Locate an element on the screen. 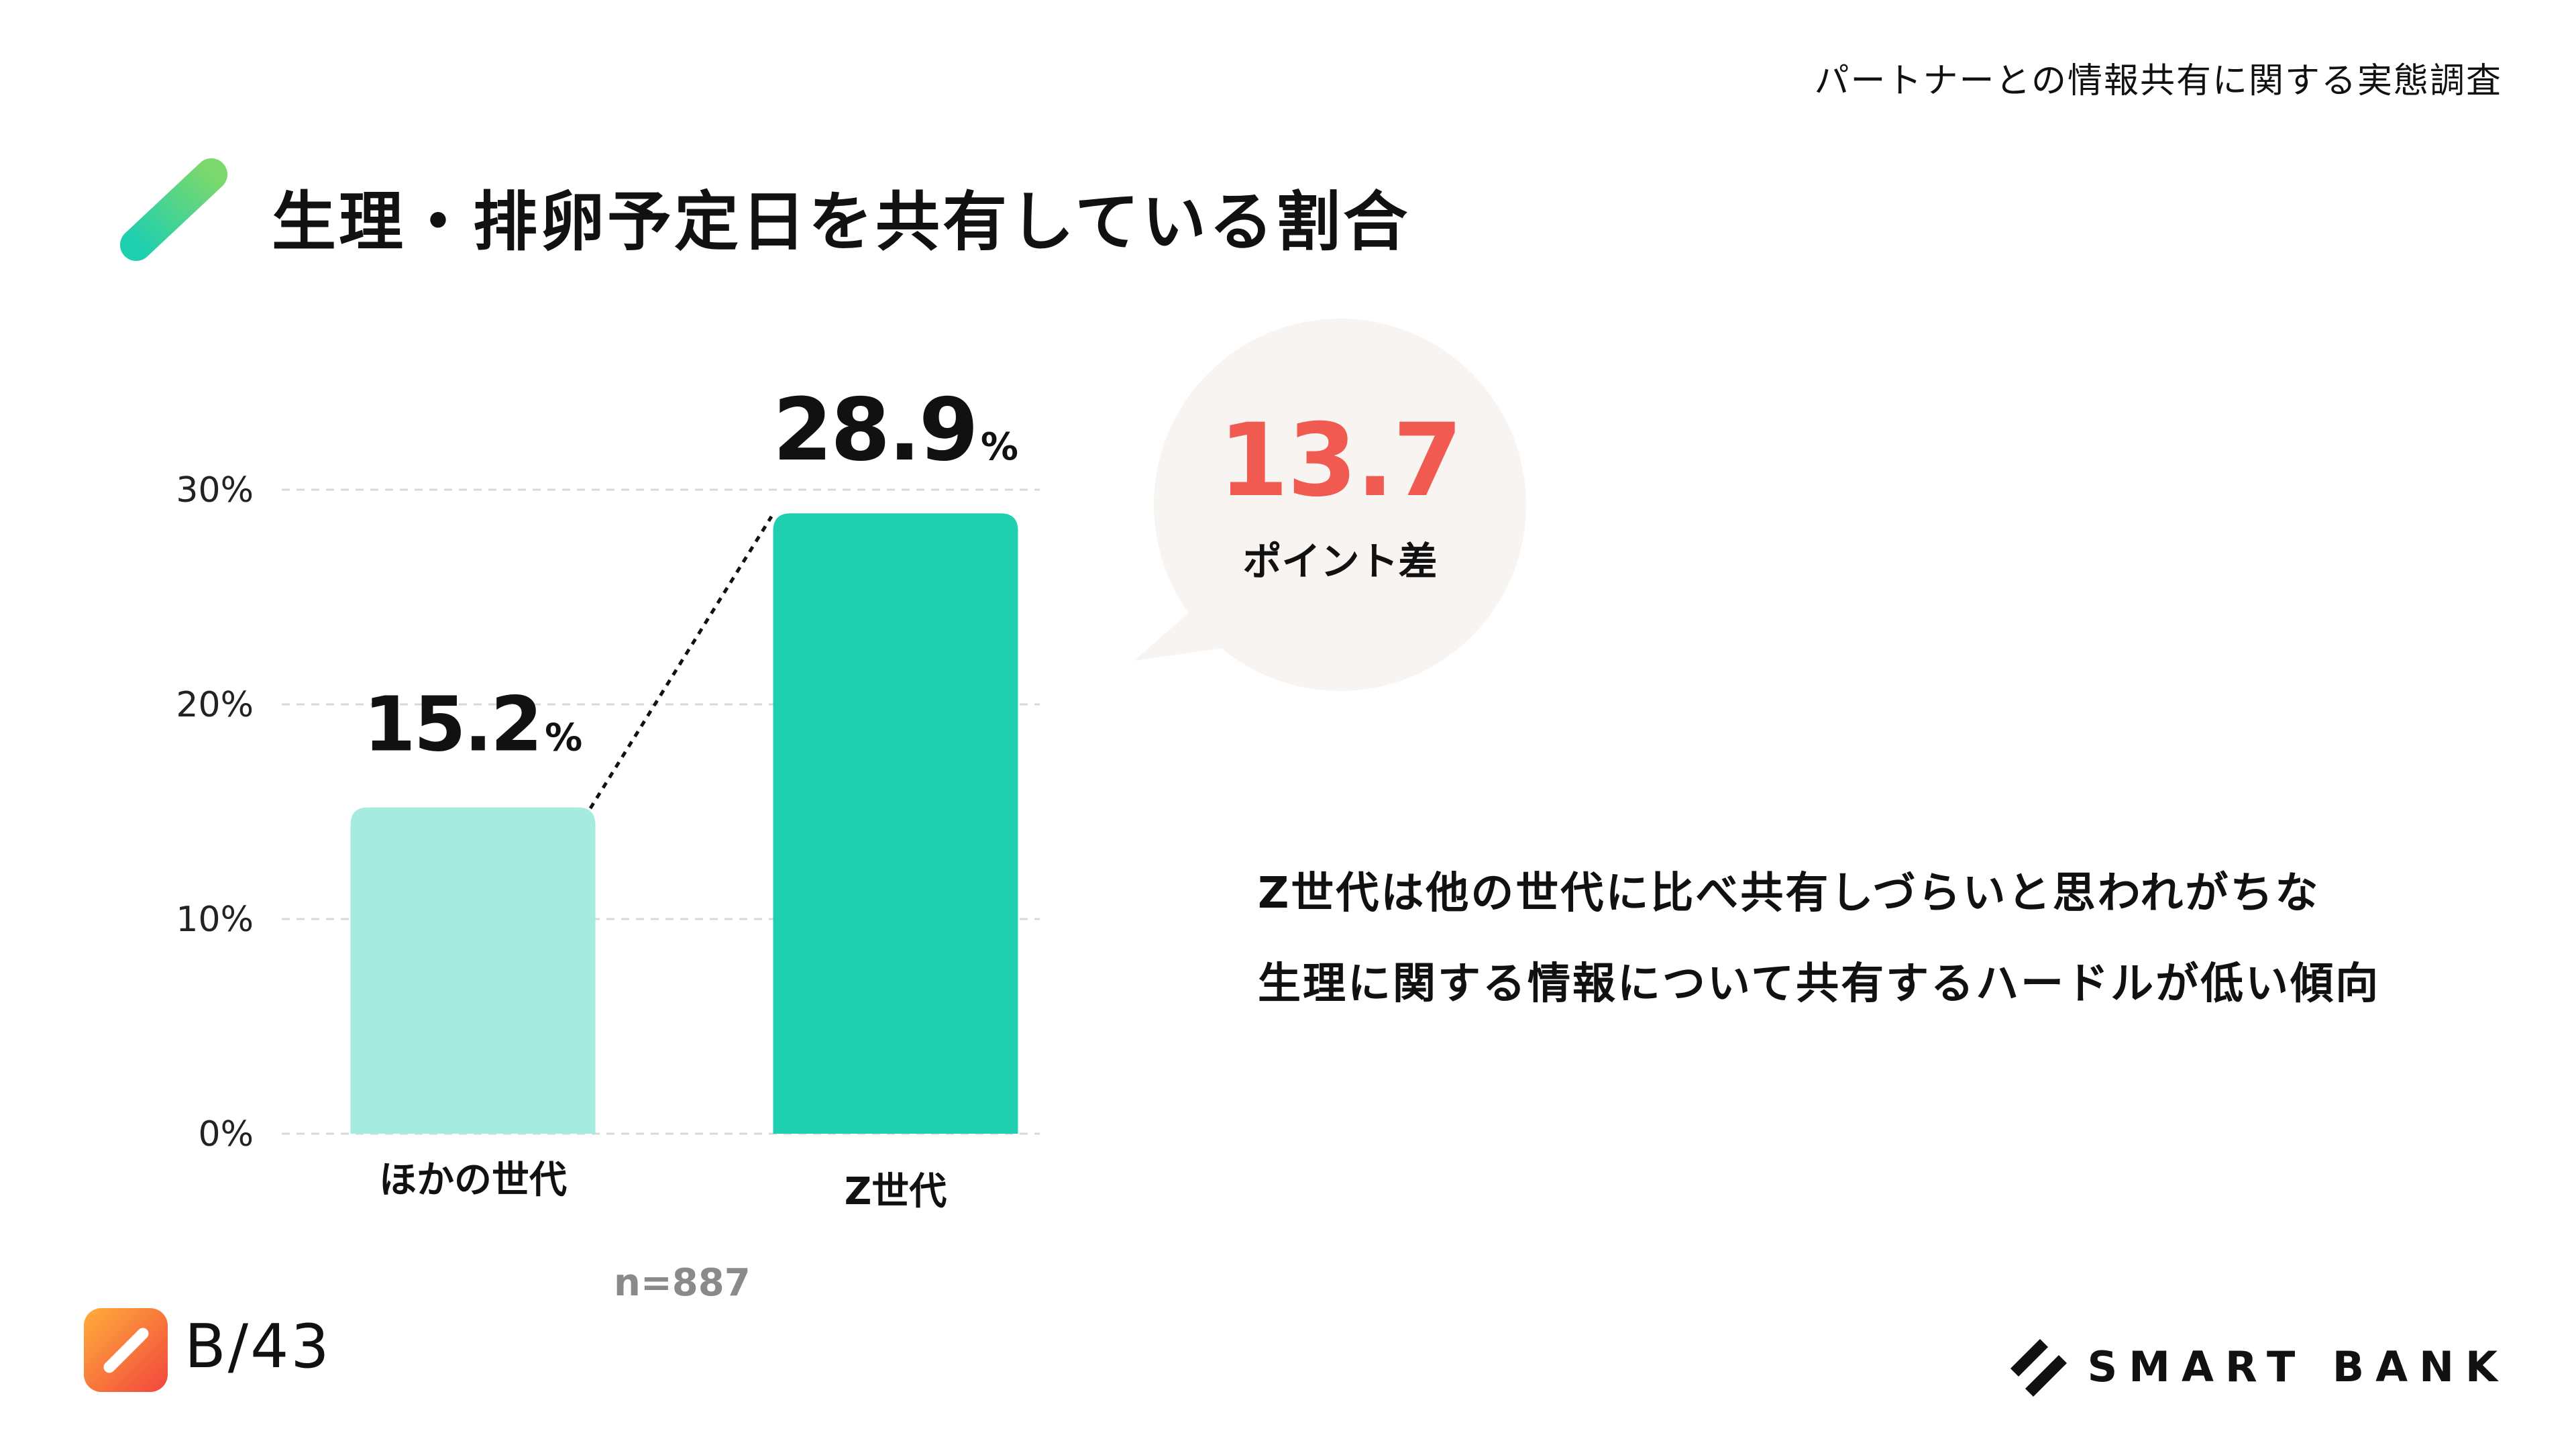 Image resolution: width=2576 pixels, height=1449 pixels. page-title: 生理・排卵予定日を共有している割合 is located at coordinates (841, 222).